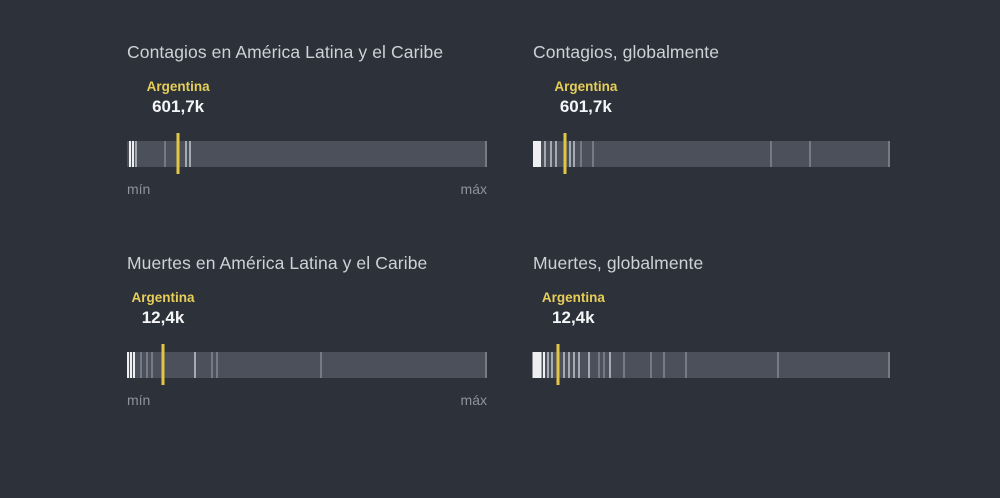 The height and width of the screenshot is (498, 1000). What do you see at coordinates (711, 338) in the screenshot?
I see `strip-chart-muertes-global: Muertes, globalmente Argentina 12,4k` at bounding box center [711, 338].